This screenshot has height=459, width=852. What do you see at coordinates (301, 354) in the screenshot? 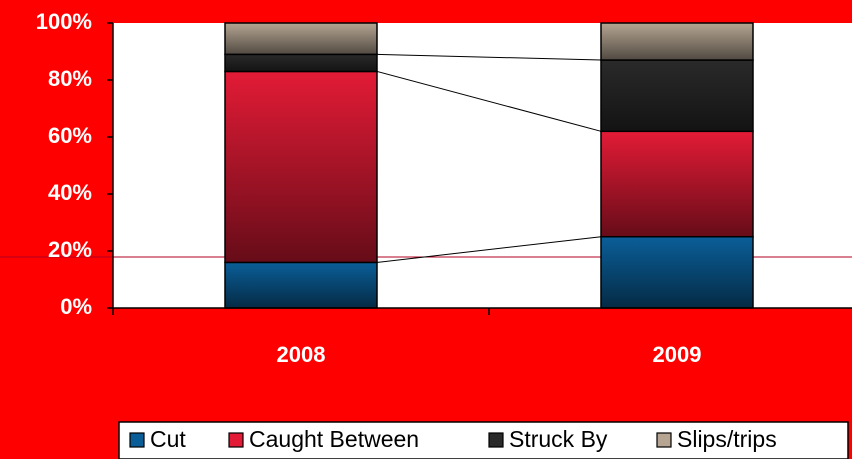
I see `x-tick-label: 2008` at bounding box center [301, 354].